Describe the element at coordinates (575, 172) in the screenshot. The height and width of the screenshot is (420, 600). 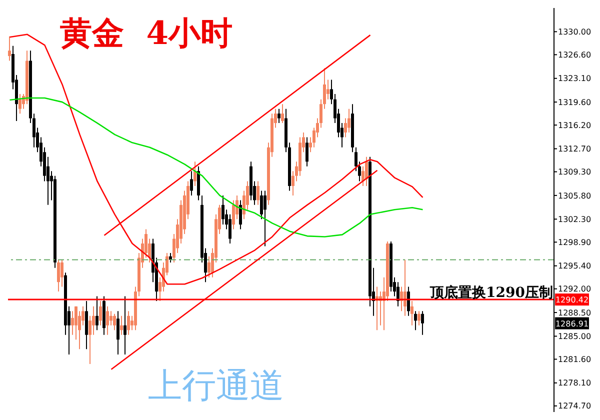
I see `y-tick-label: 1309.30` at that location.